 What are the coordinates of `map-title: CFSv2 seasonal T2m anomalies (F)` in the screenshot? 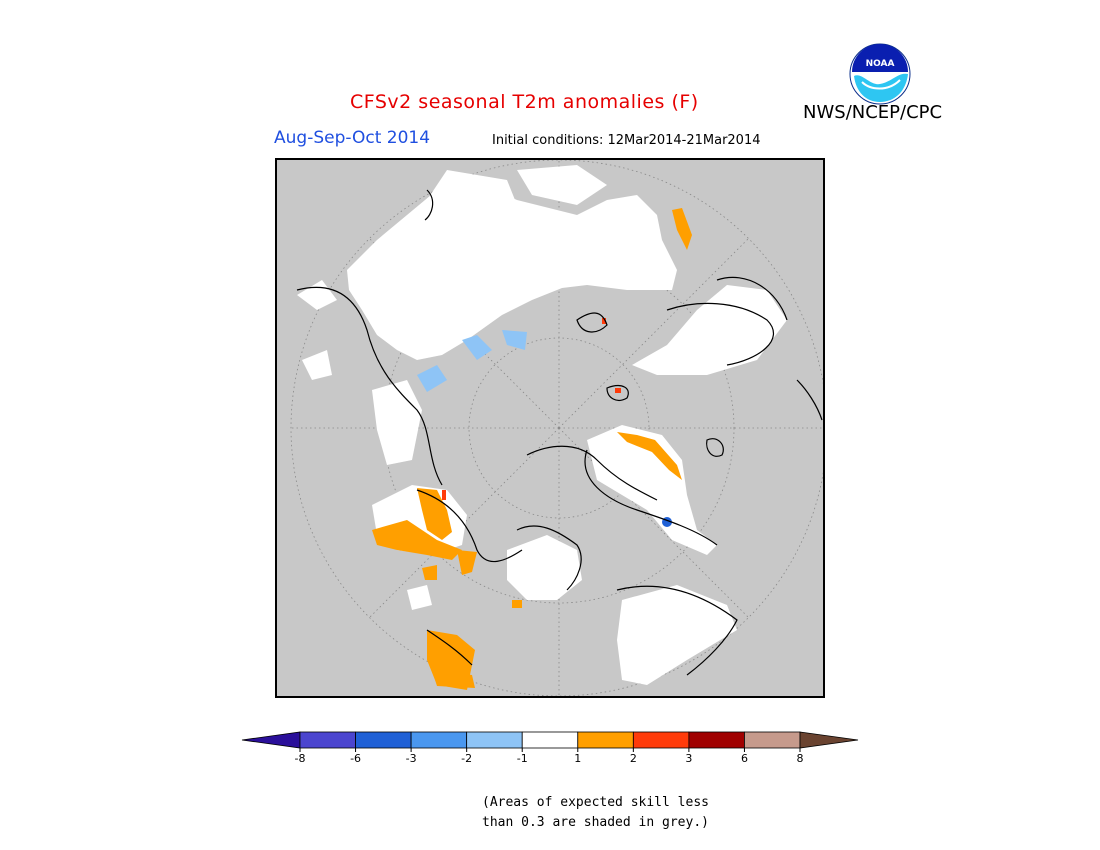 It's located at (524, 102).